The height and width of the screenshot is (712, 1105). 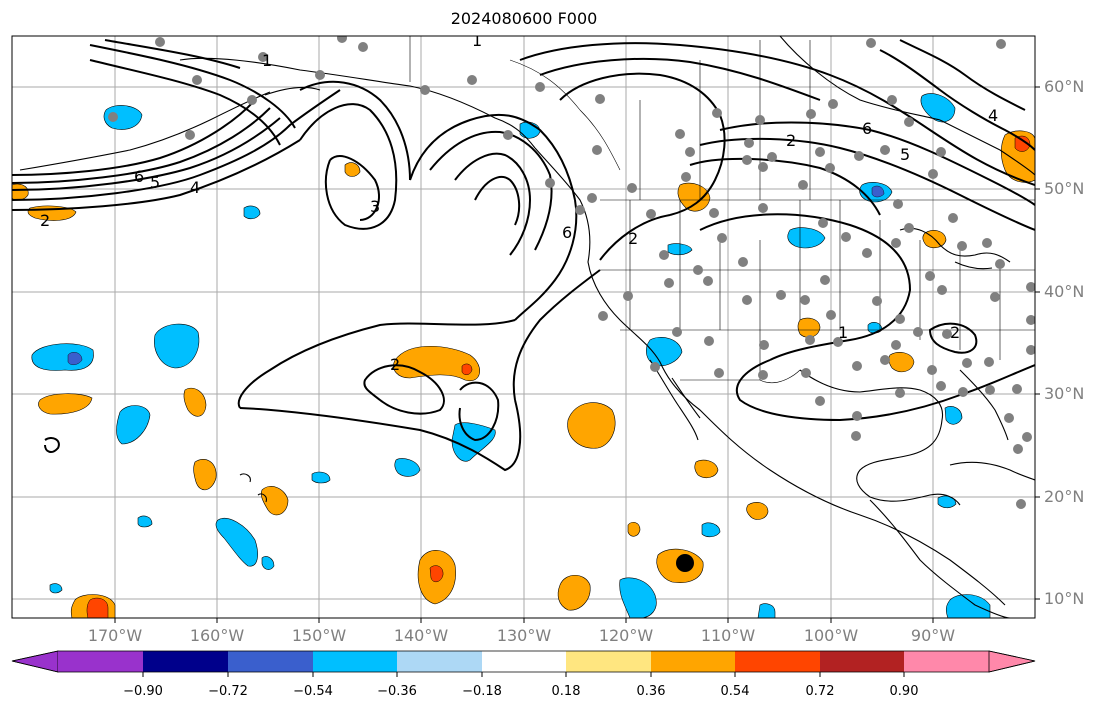 What do you see at coordinates (651, 691) in the screenshot?
I see `colorbar-tick-label: 0.36` at bounding box center [651, 691].